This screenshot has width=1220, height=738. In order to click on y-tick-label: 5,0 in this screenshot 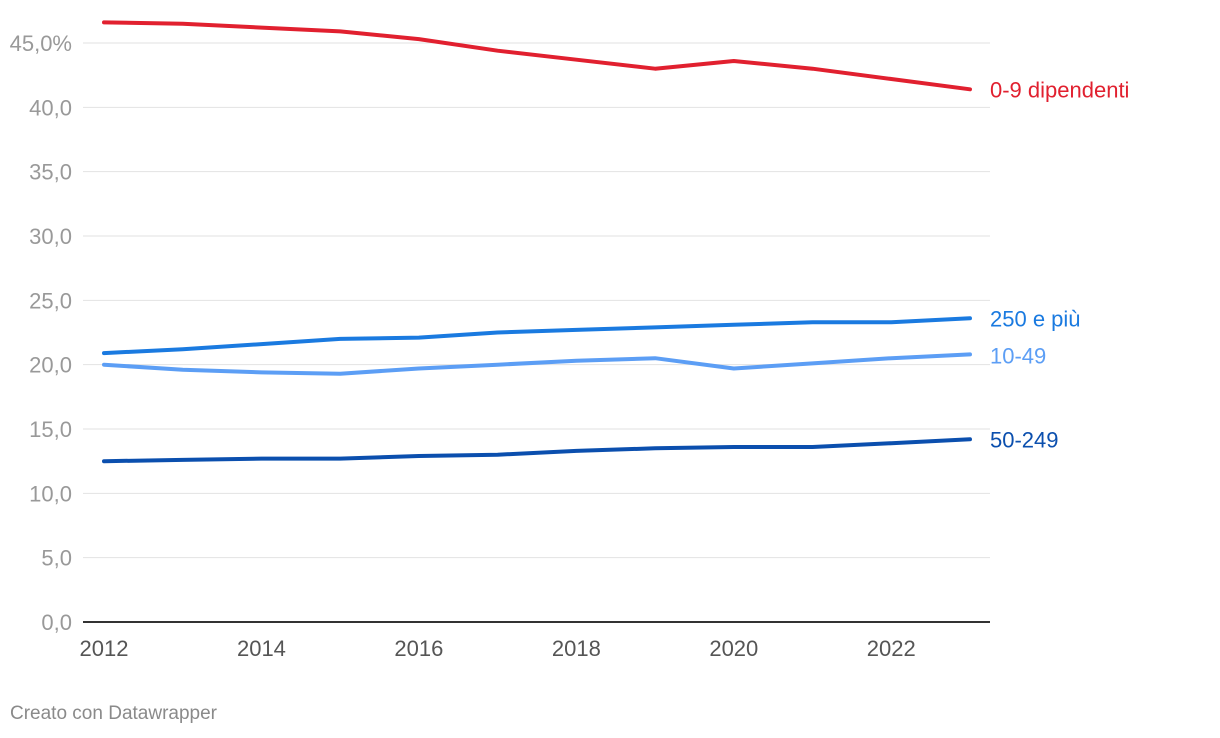, I will do `click(56, 558)`.